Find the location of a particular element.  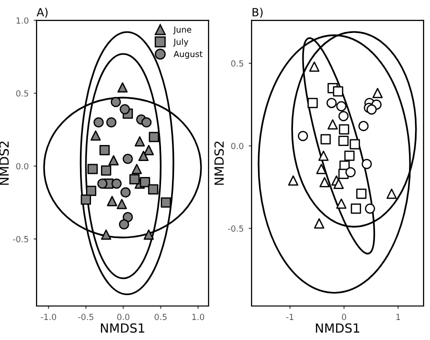

chart-title: B) is located at coordinates (257, 13).